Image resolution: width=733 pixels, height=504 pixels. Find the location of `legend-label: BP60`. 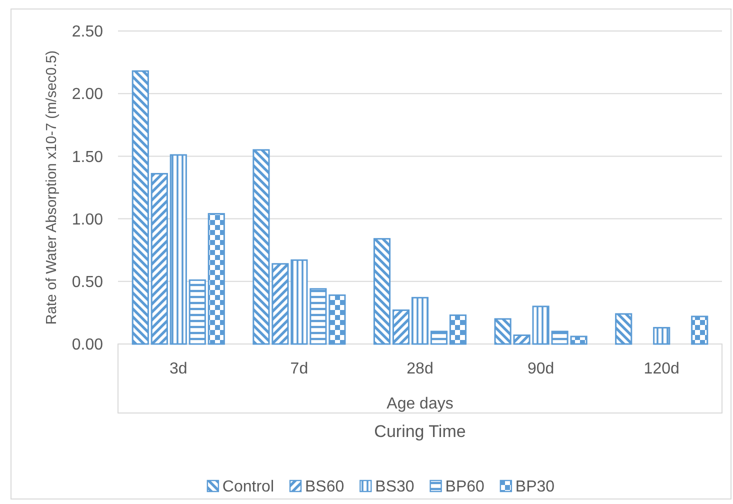

legend-label: BP60 is located at coordinates (465, 487).